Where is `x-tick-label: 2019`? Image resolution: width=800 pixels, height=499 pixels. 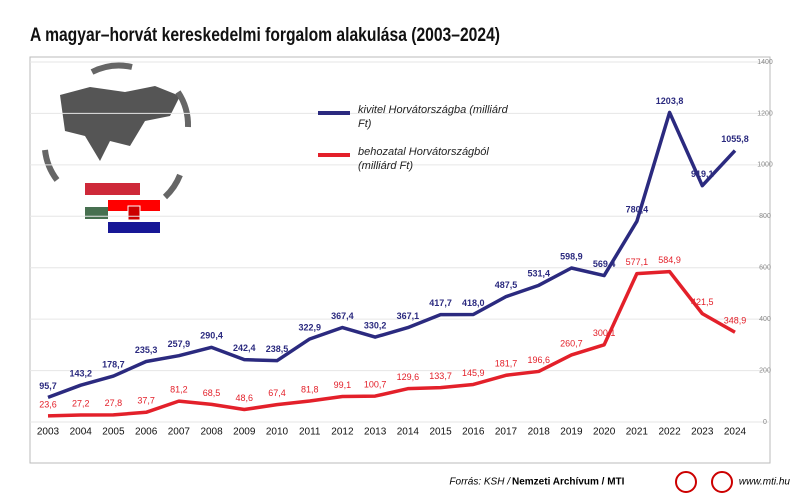 x-tick-label: 2019 is located at coordinates (571, 432).